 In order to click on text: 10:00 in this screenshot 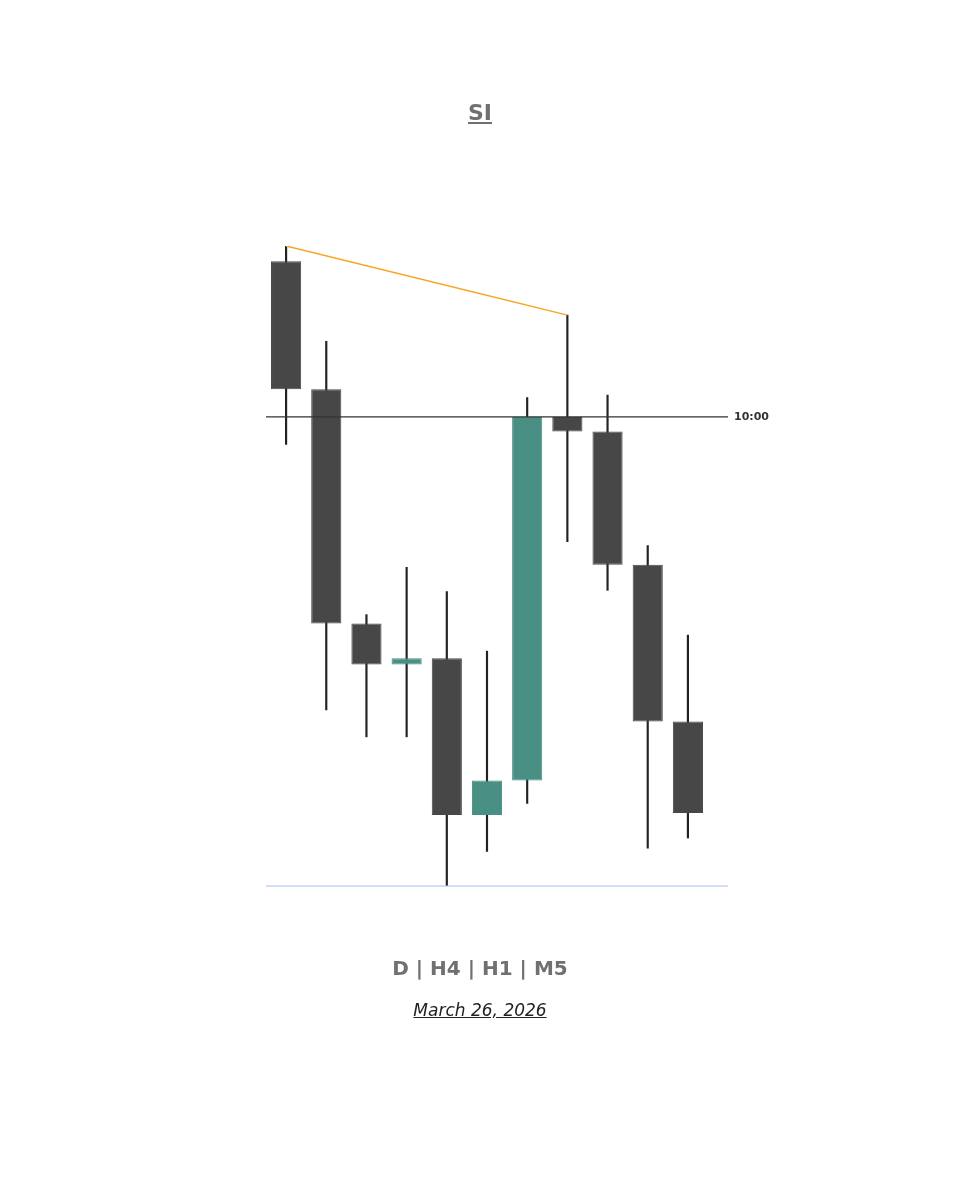, I will do `click(752, 416)`.